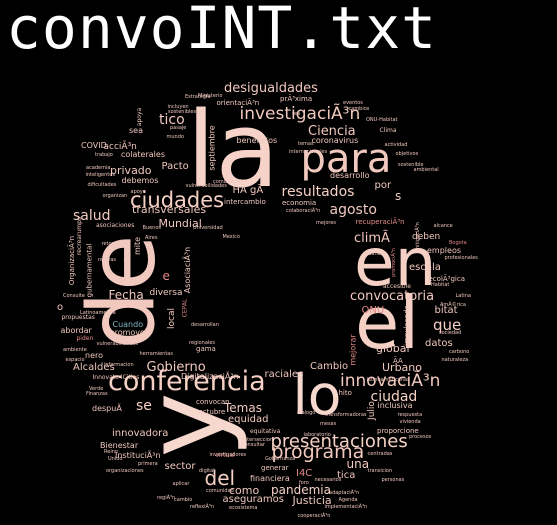  I want to click on cloud-word: sector, so click(180, 466).